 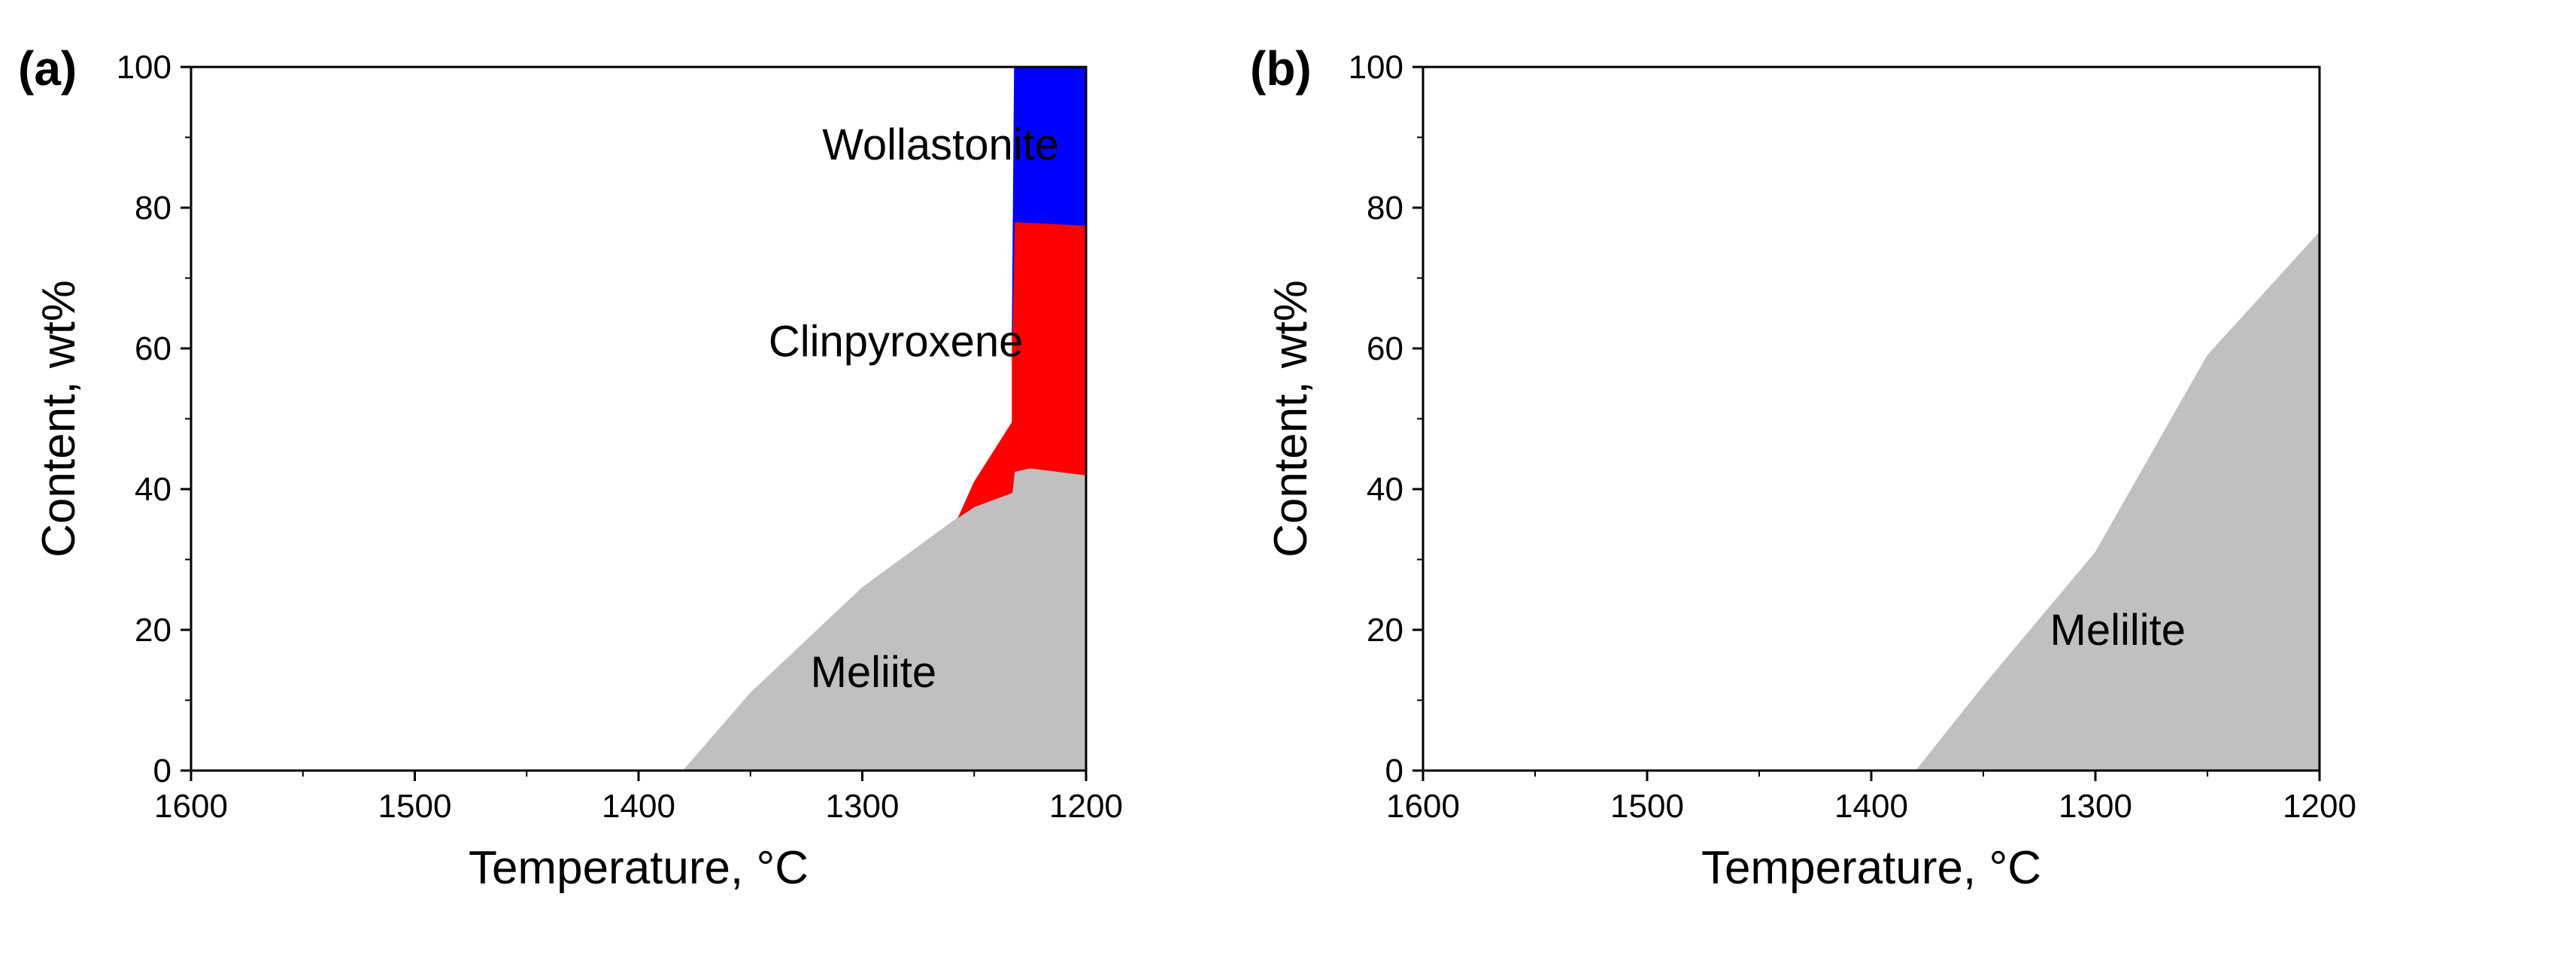 What do you see at coordinates (47, 68) in the screenshot?
I see `panel-label: (a)` at bounding box center [47, 68].